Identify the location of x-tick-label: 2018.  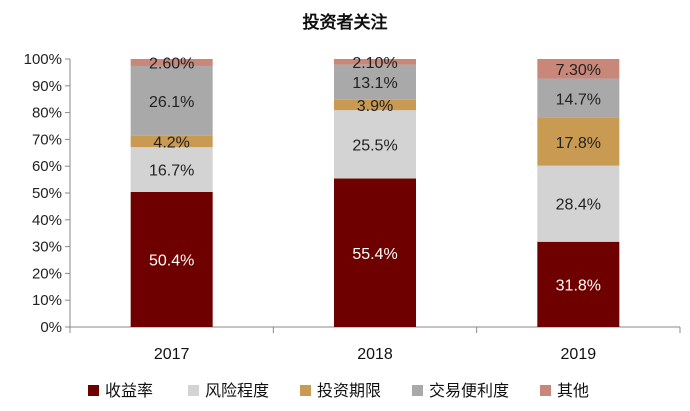
(375, 354).